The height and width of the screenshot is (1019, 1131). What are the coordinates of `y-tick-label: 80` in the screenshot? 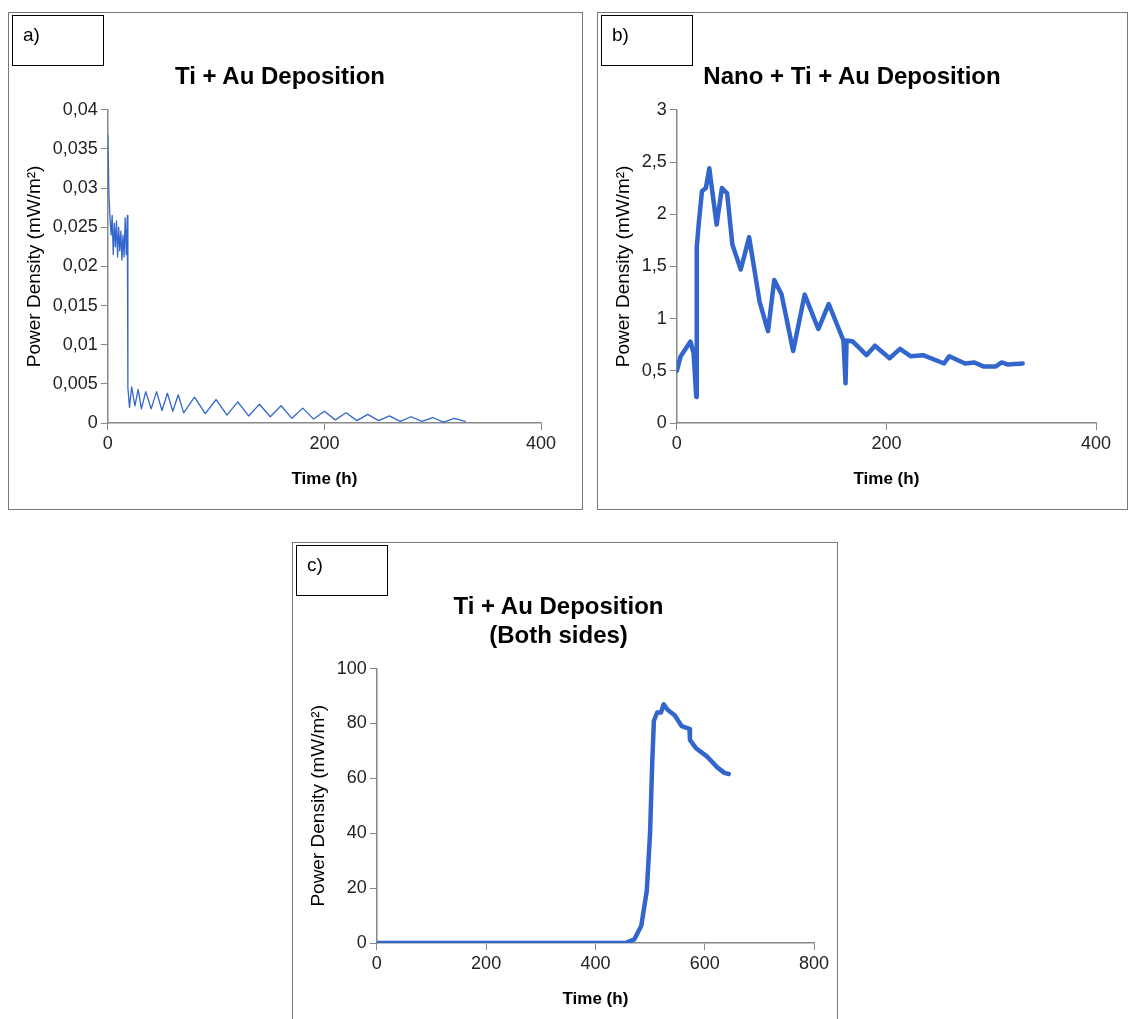 It's located at (356, 722).